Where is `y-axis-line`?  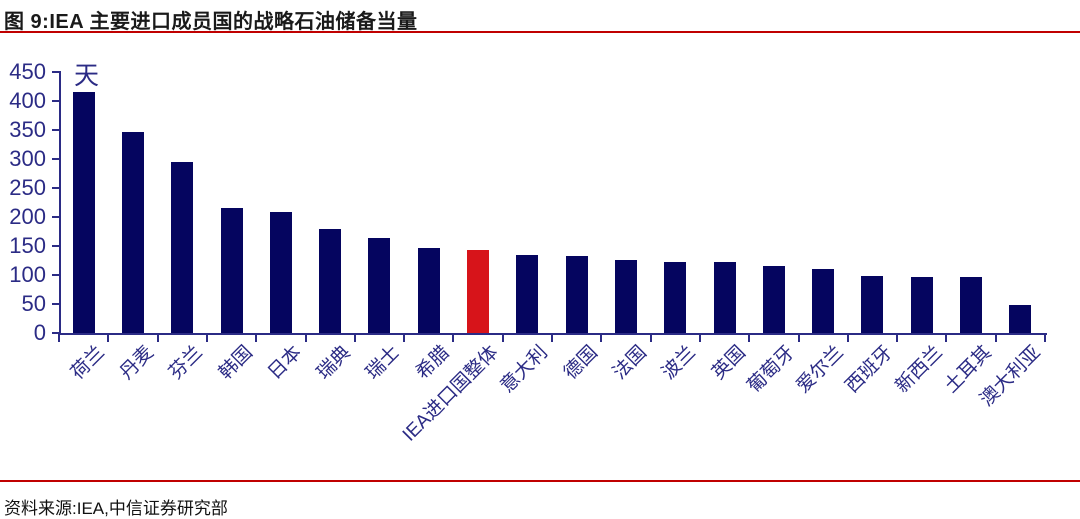
y-axis-line is located at coordinates (60, 203).